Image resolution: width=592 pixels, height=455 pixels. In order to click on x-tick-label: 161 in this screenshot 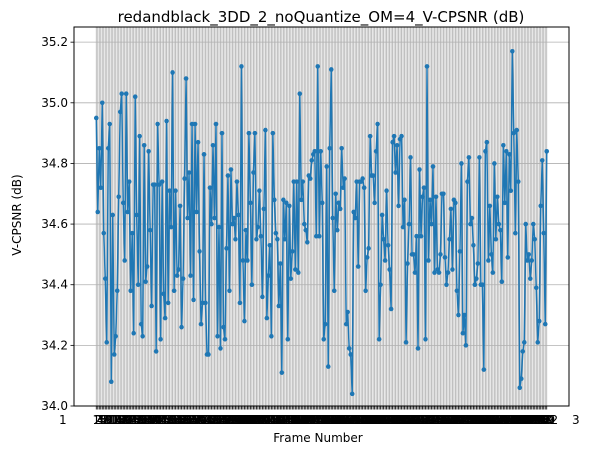, I will do `click(335, 420)`.